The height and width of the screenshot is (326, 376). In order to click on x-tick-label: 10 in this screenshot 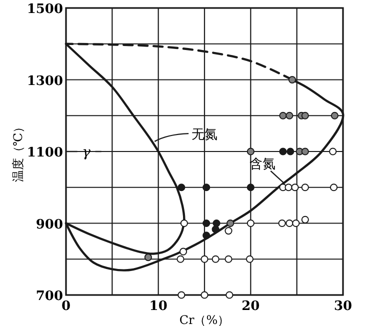, I will do `click(158, 306)`.